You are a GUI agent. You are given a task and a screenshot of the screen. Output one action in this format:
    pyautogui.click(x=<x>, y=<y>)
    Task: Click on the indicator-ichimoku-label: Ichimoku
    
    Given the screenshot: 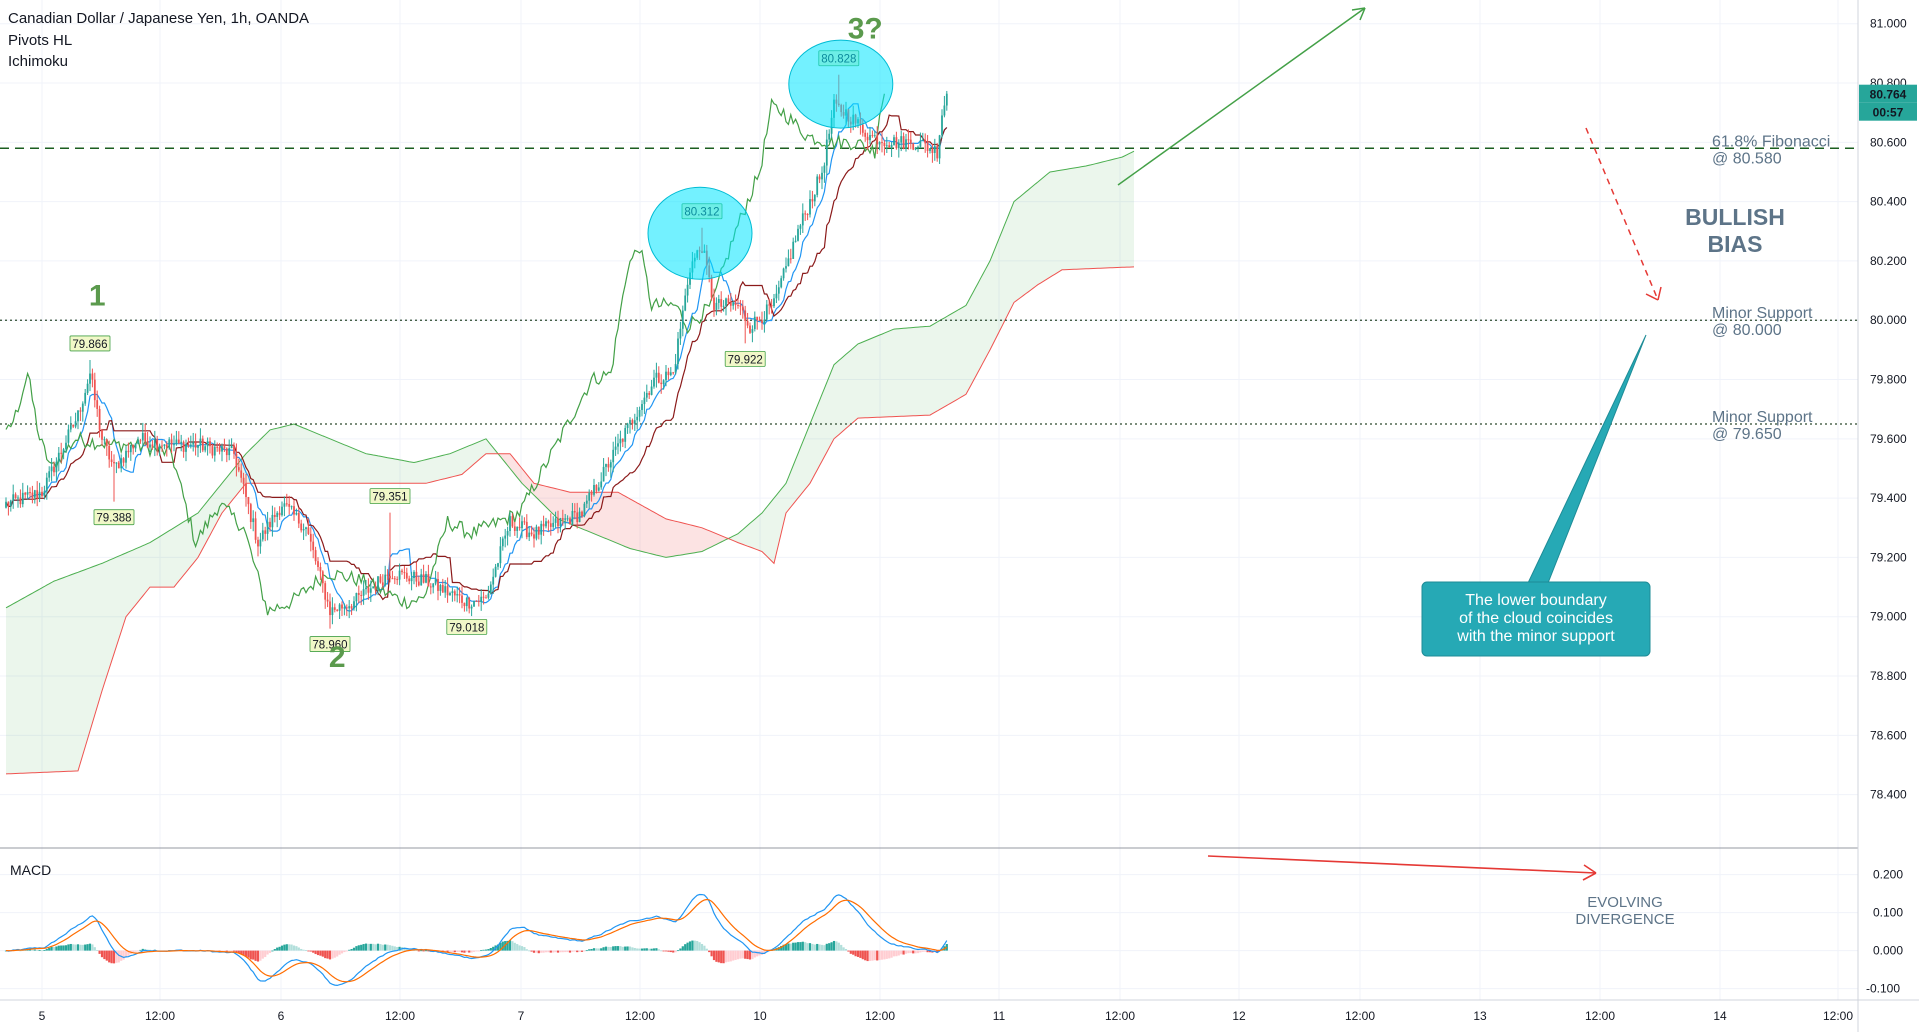 What is the action you would take?
    pyautogui.click(x=38, y=61)
    